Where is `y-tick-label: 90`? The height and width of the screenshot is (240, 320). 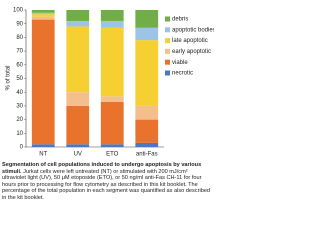 y-tick-label: 90 is located at coordinates (19, 24).